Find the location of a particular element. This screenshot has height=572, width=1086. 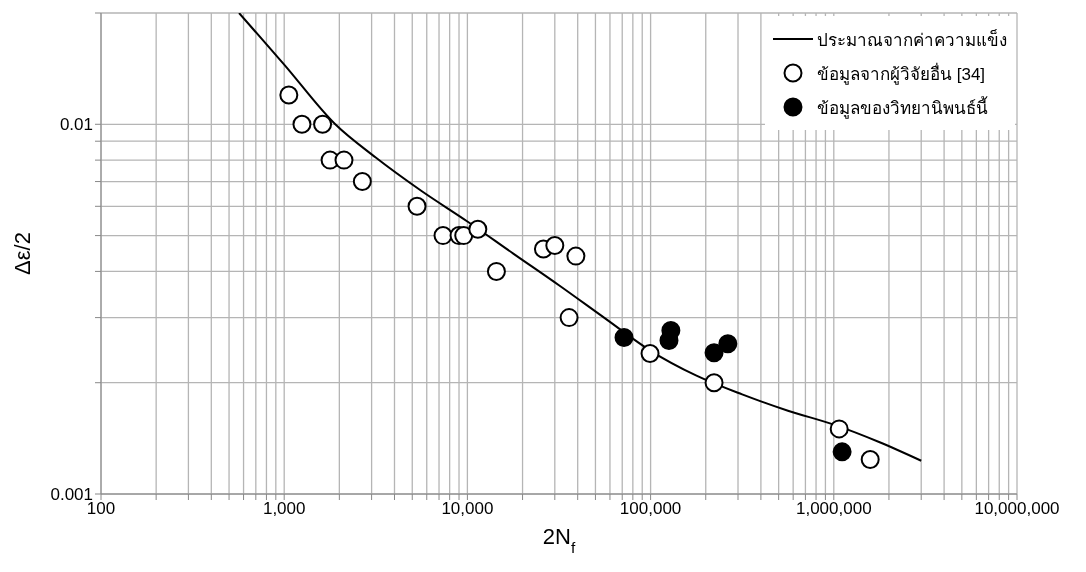

x-tick-label: 100 is located at coordinates (101, 509).